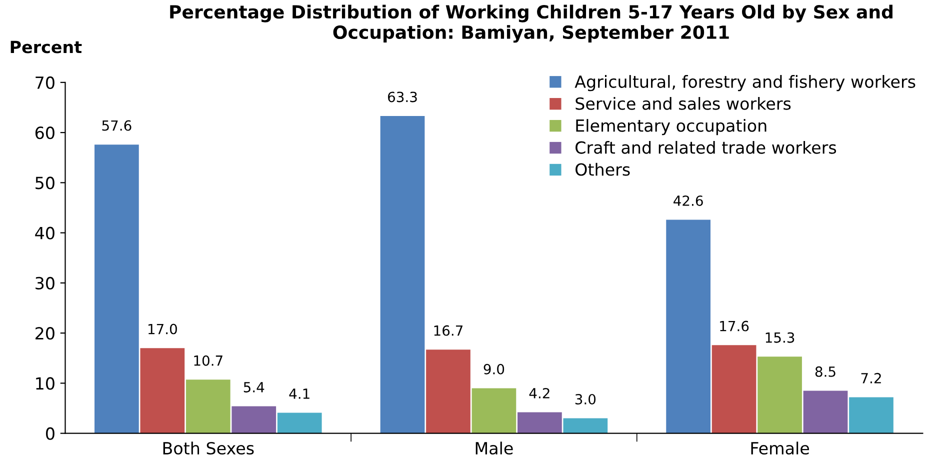  I want to click on data-label: 5.4, so click(254, 387).